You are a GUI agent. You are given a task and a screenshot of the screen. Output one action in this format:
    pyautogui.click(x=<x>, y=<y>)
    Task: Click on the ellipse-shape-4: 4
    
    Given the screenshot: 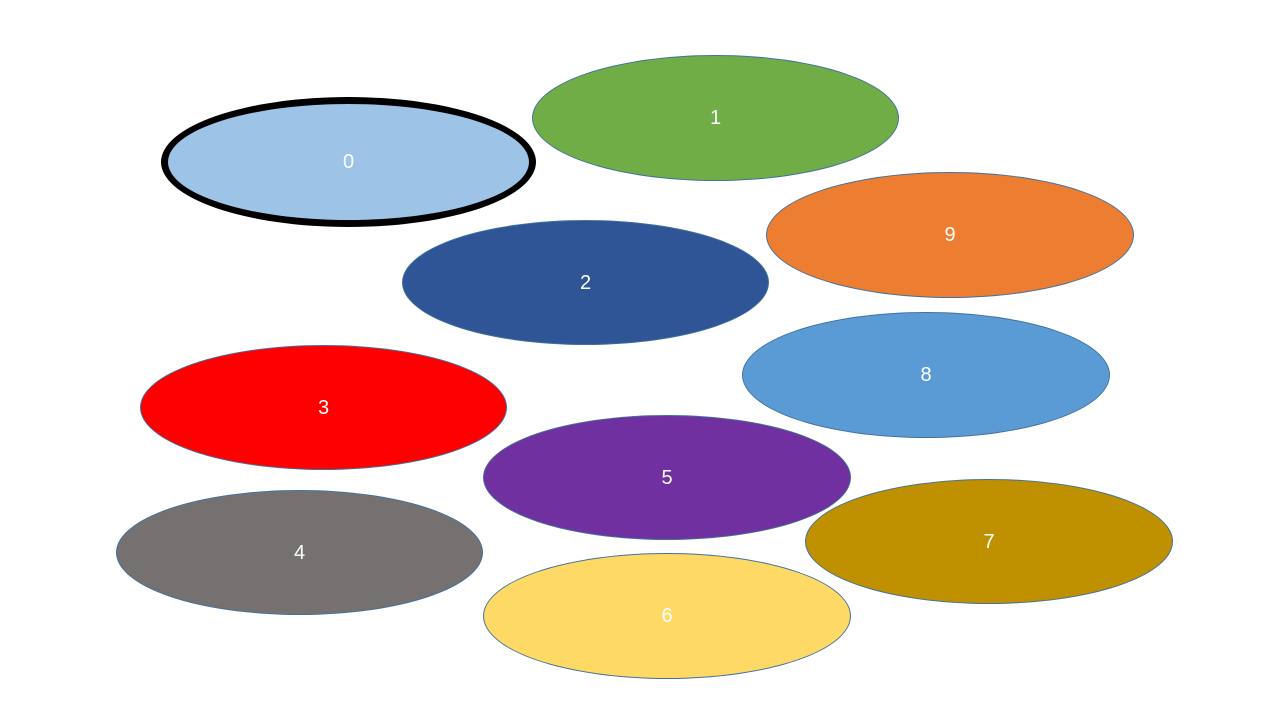 What is the action you would take?
    pyautogui.click(x=299, y=552)
    